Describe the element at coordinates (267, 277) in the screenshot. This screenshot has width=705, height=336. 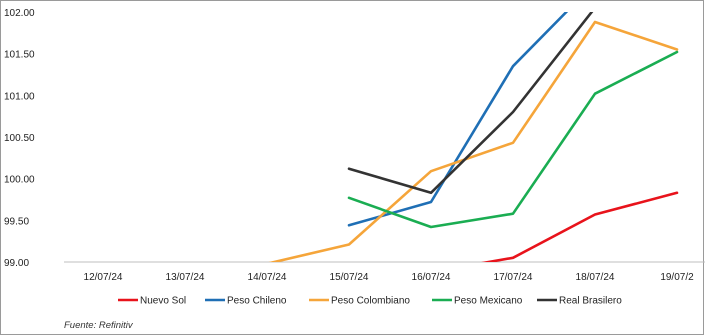
I see `x-tick-label: 14/07/24` at that location.